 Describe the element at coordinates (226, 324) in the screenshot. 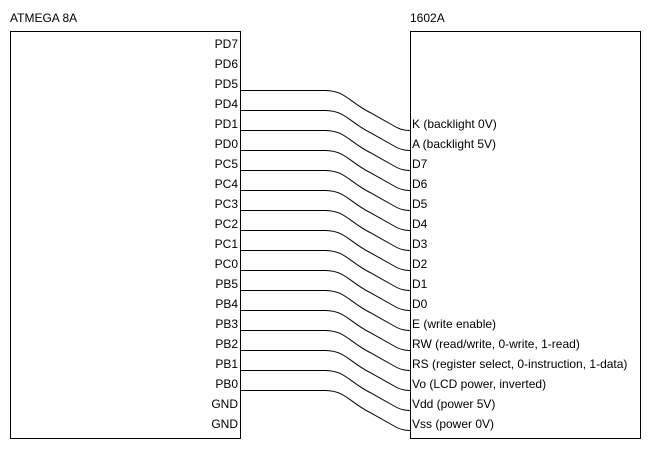

I see `left-pin-pb3-14: PB3` at that location.